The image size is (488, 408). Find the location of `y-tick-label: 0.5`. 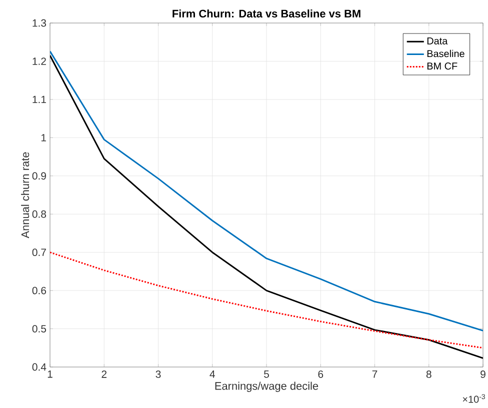

y-tick-label: 0.5 is located at coordinates (39, 328).